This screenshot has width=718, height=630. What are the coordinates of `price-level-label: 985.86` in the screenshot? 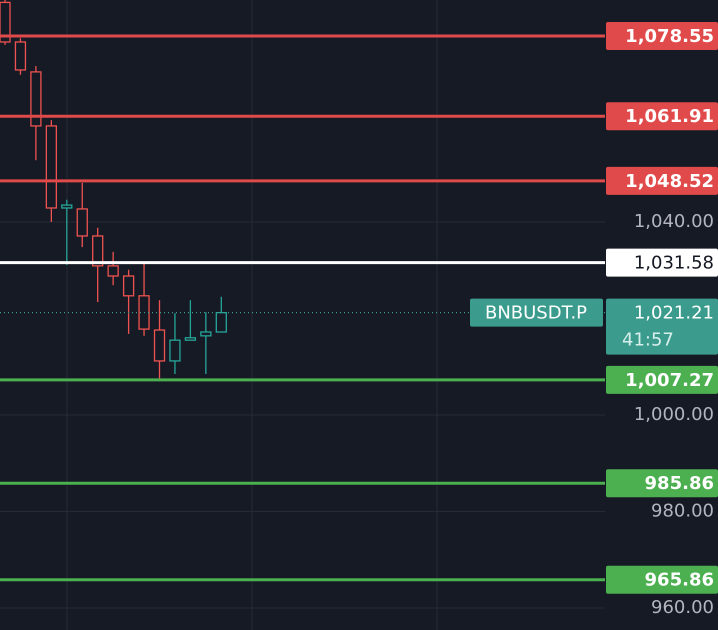 It's located at (679, 483).